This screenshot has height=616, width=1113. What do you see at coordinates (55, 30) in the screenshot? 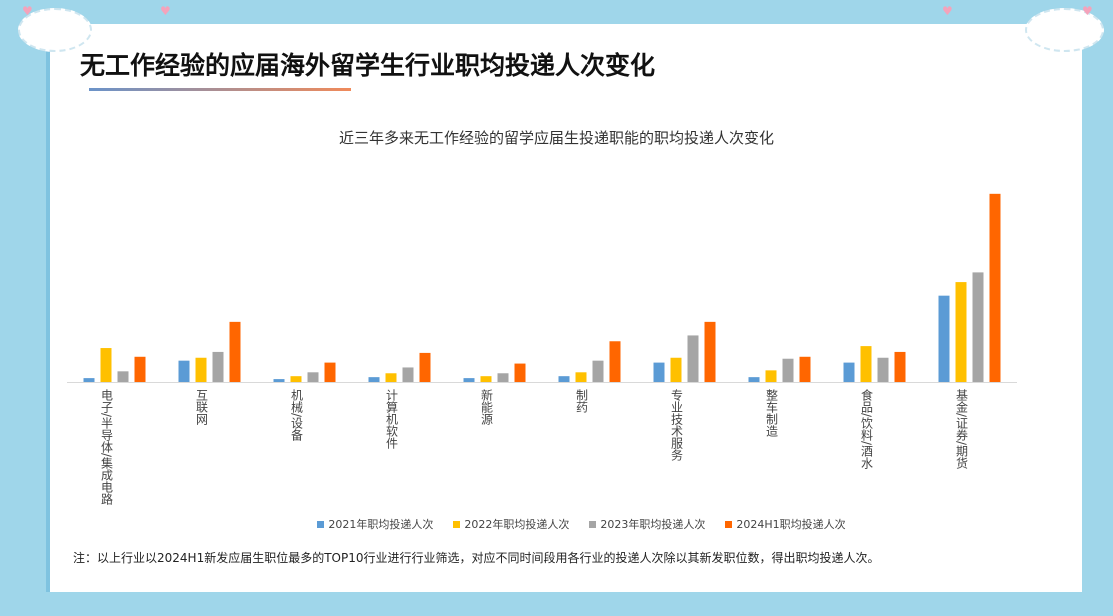
I see `cloud-decoration-left` at bounding box center [55, 30].